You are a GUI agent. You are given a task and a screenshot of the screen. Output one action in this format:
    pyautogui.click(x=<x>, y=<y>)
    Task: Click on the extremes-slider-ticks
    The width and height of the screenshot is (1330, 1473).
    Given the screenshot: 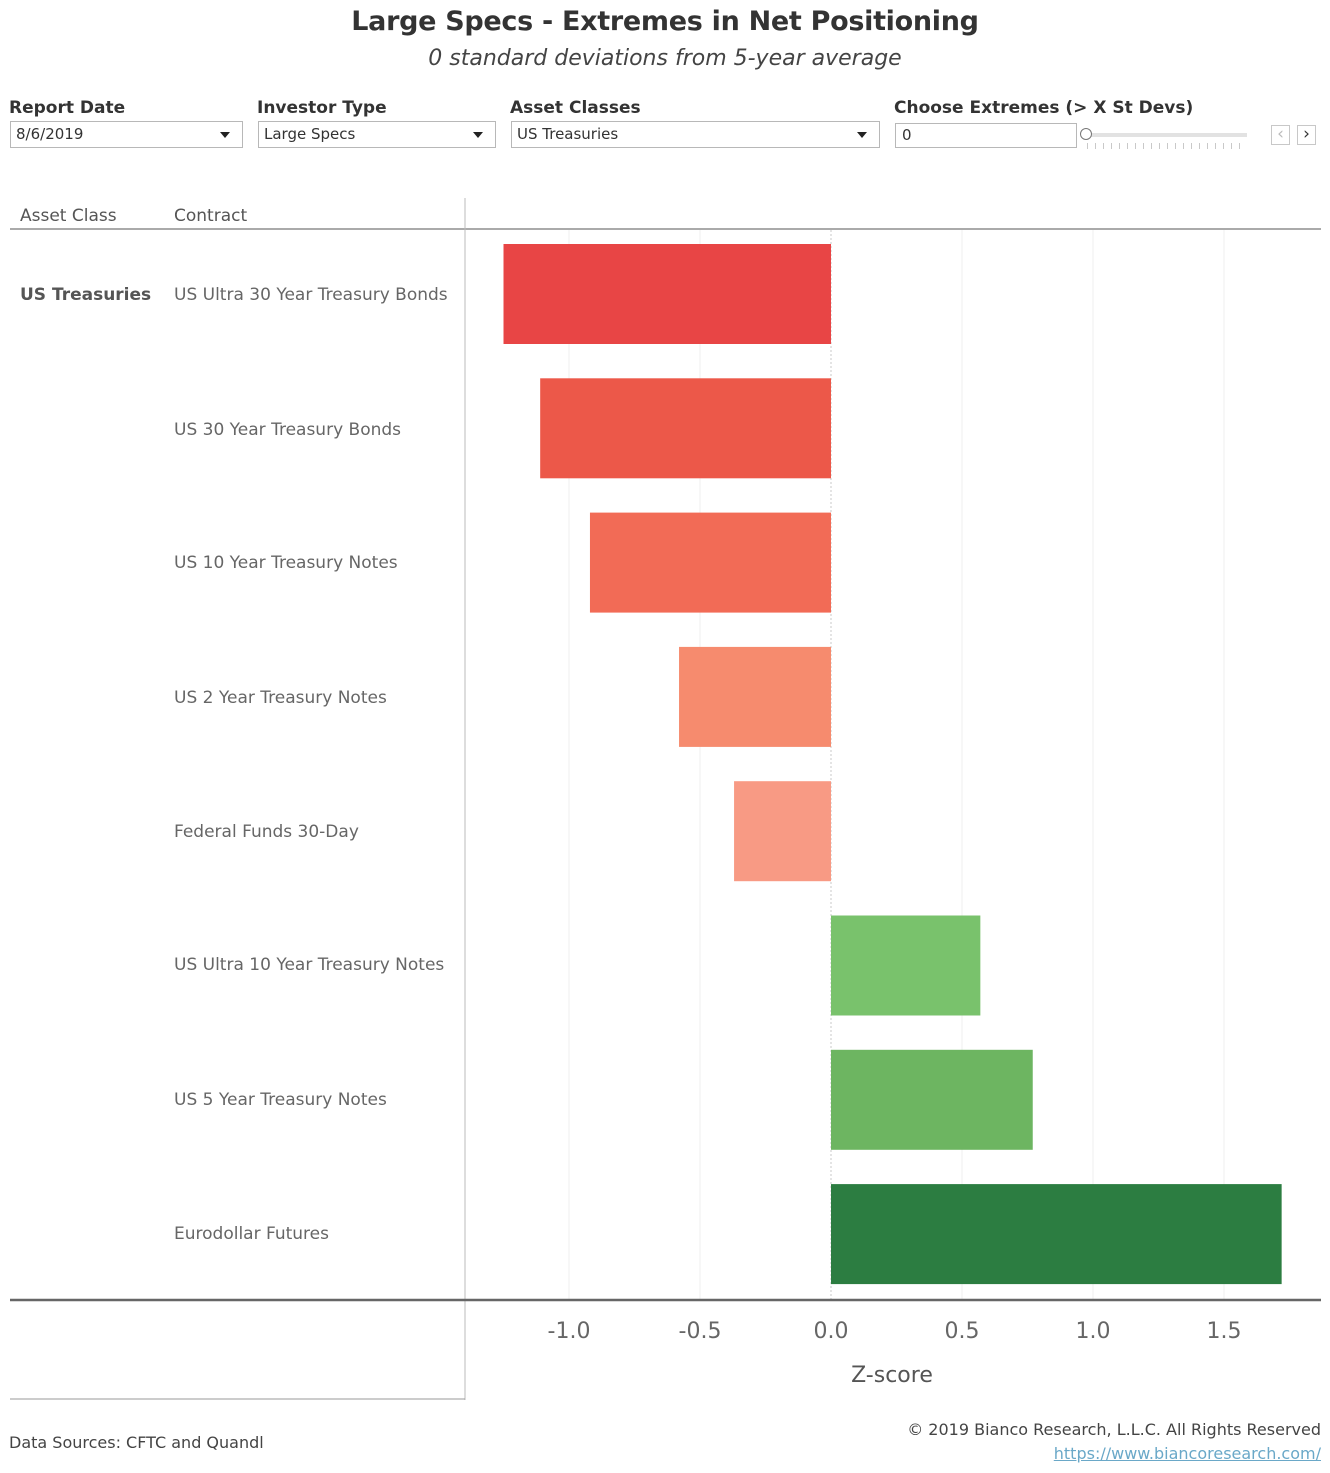 What is the action you would take?
    pyautogui.click(x=1167, y=146)
    